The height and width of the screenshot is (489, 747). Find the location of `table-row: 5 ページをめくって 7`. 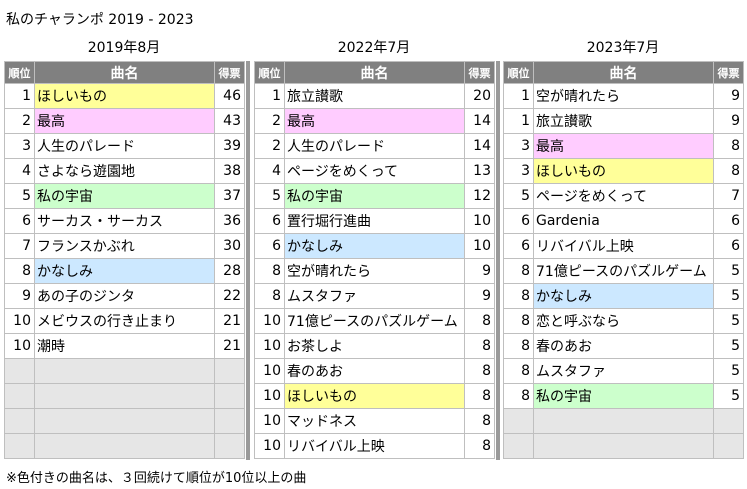

table-row: 5 ページをめくって 7 is located at coordinates (623, 196).